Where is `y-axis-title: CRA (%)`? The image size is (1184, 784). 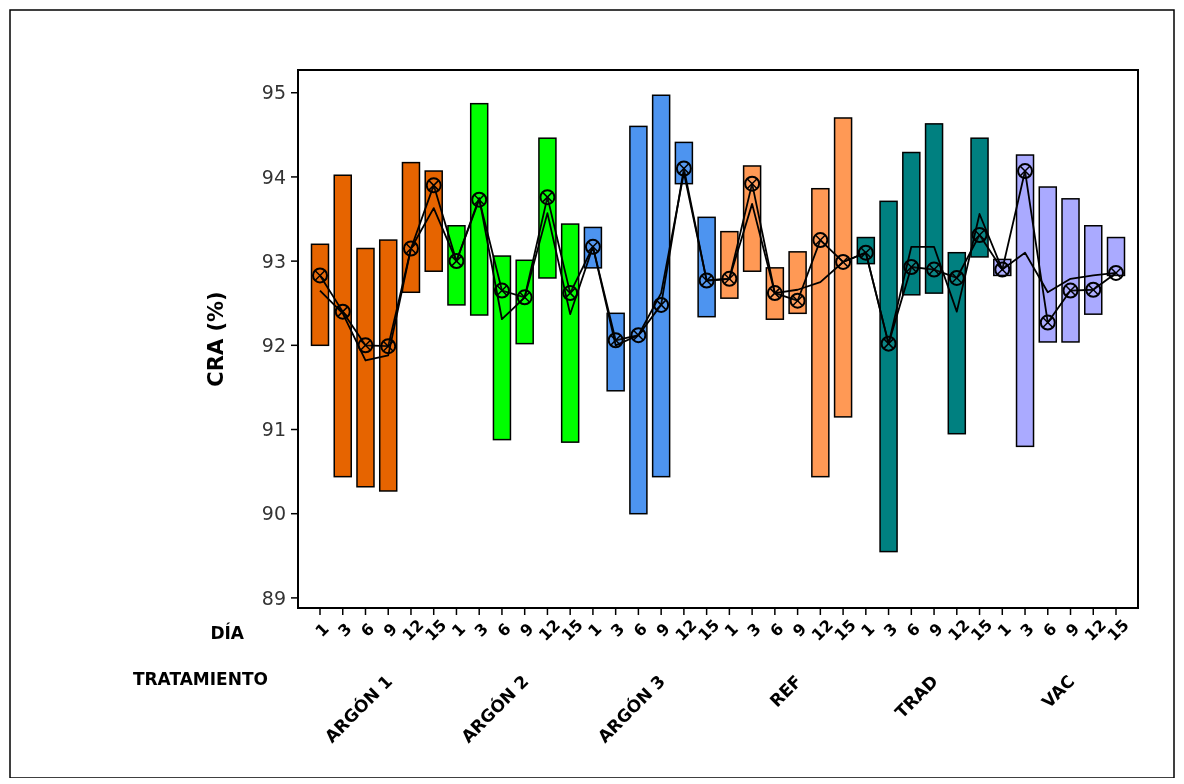 y-axis-title: CRA (%) is located at coordinates (216, 339).